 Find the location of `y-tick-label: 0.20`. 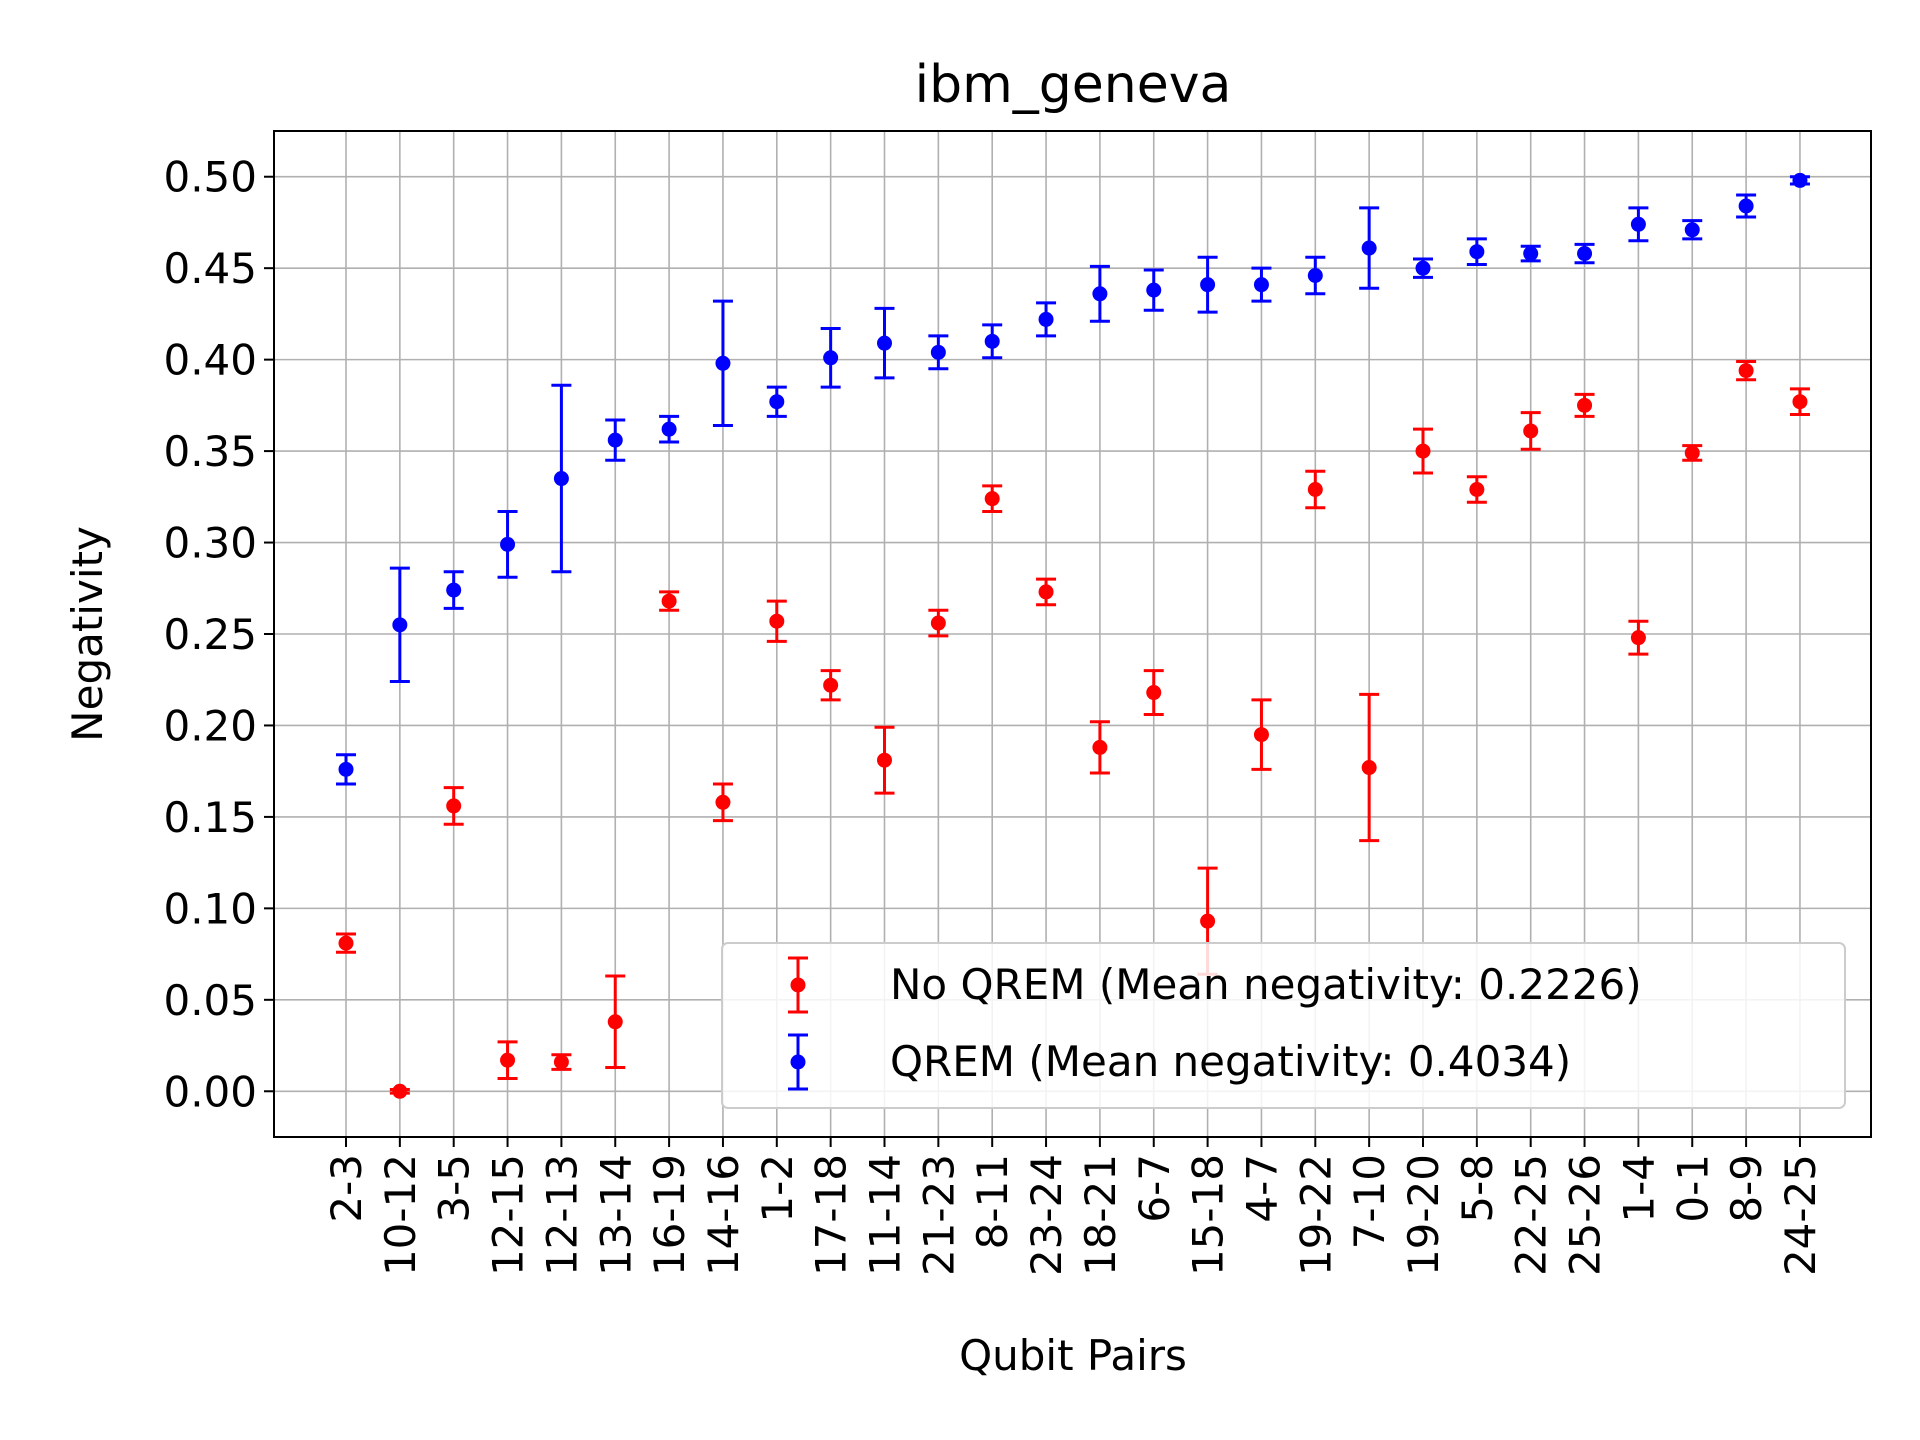

y-tick-label: 0.20 is located at coordinates (210, 725).